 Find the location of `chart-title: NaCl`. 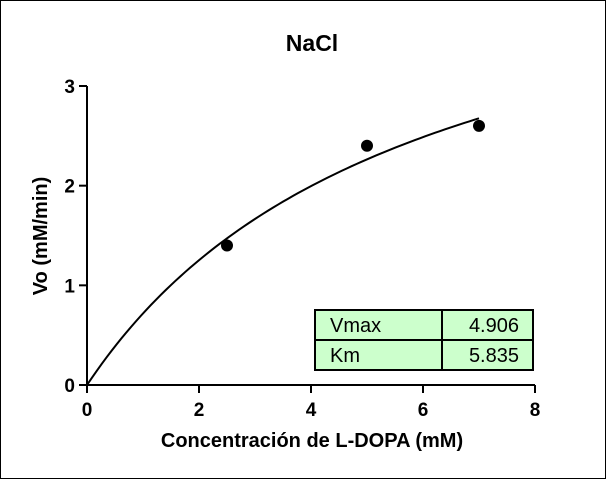

chart-title: NaCl is located at coordinates (312, 43).